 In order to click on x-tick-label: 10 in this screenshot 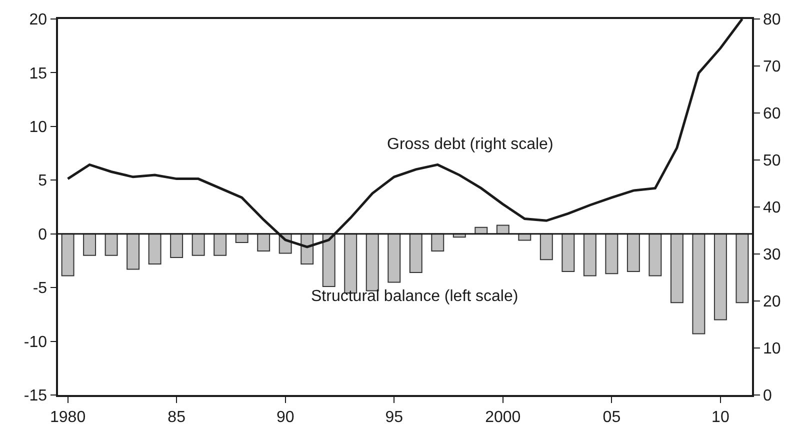, I will do `click(721, 417)`.